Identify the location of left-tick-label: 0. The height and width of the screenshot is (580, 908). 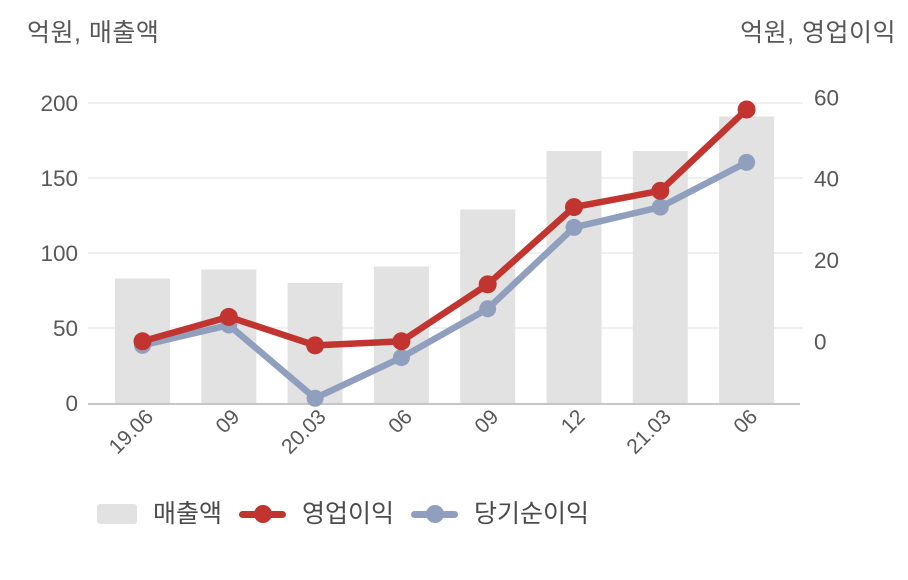
(71, 403).